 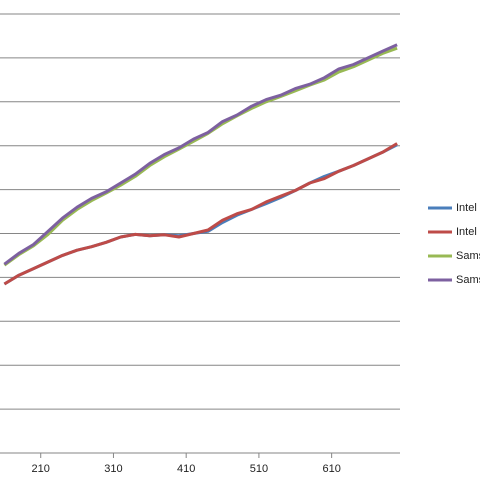 What do you see at coordinates (186, 469) in the screenshot?
I see `x-tick-label: 410` at bounding box center [186, 469].